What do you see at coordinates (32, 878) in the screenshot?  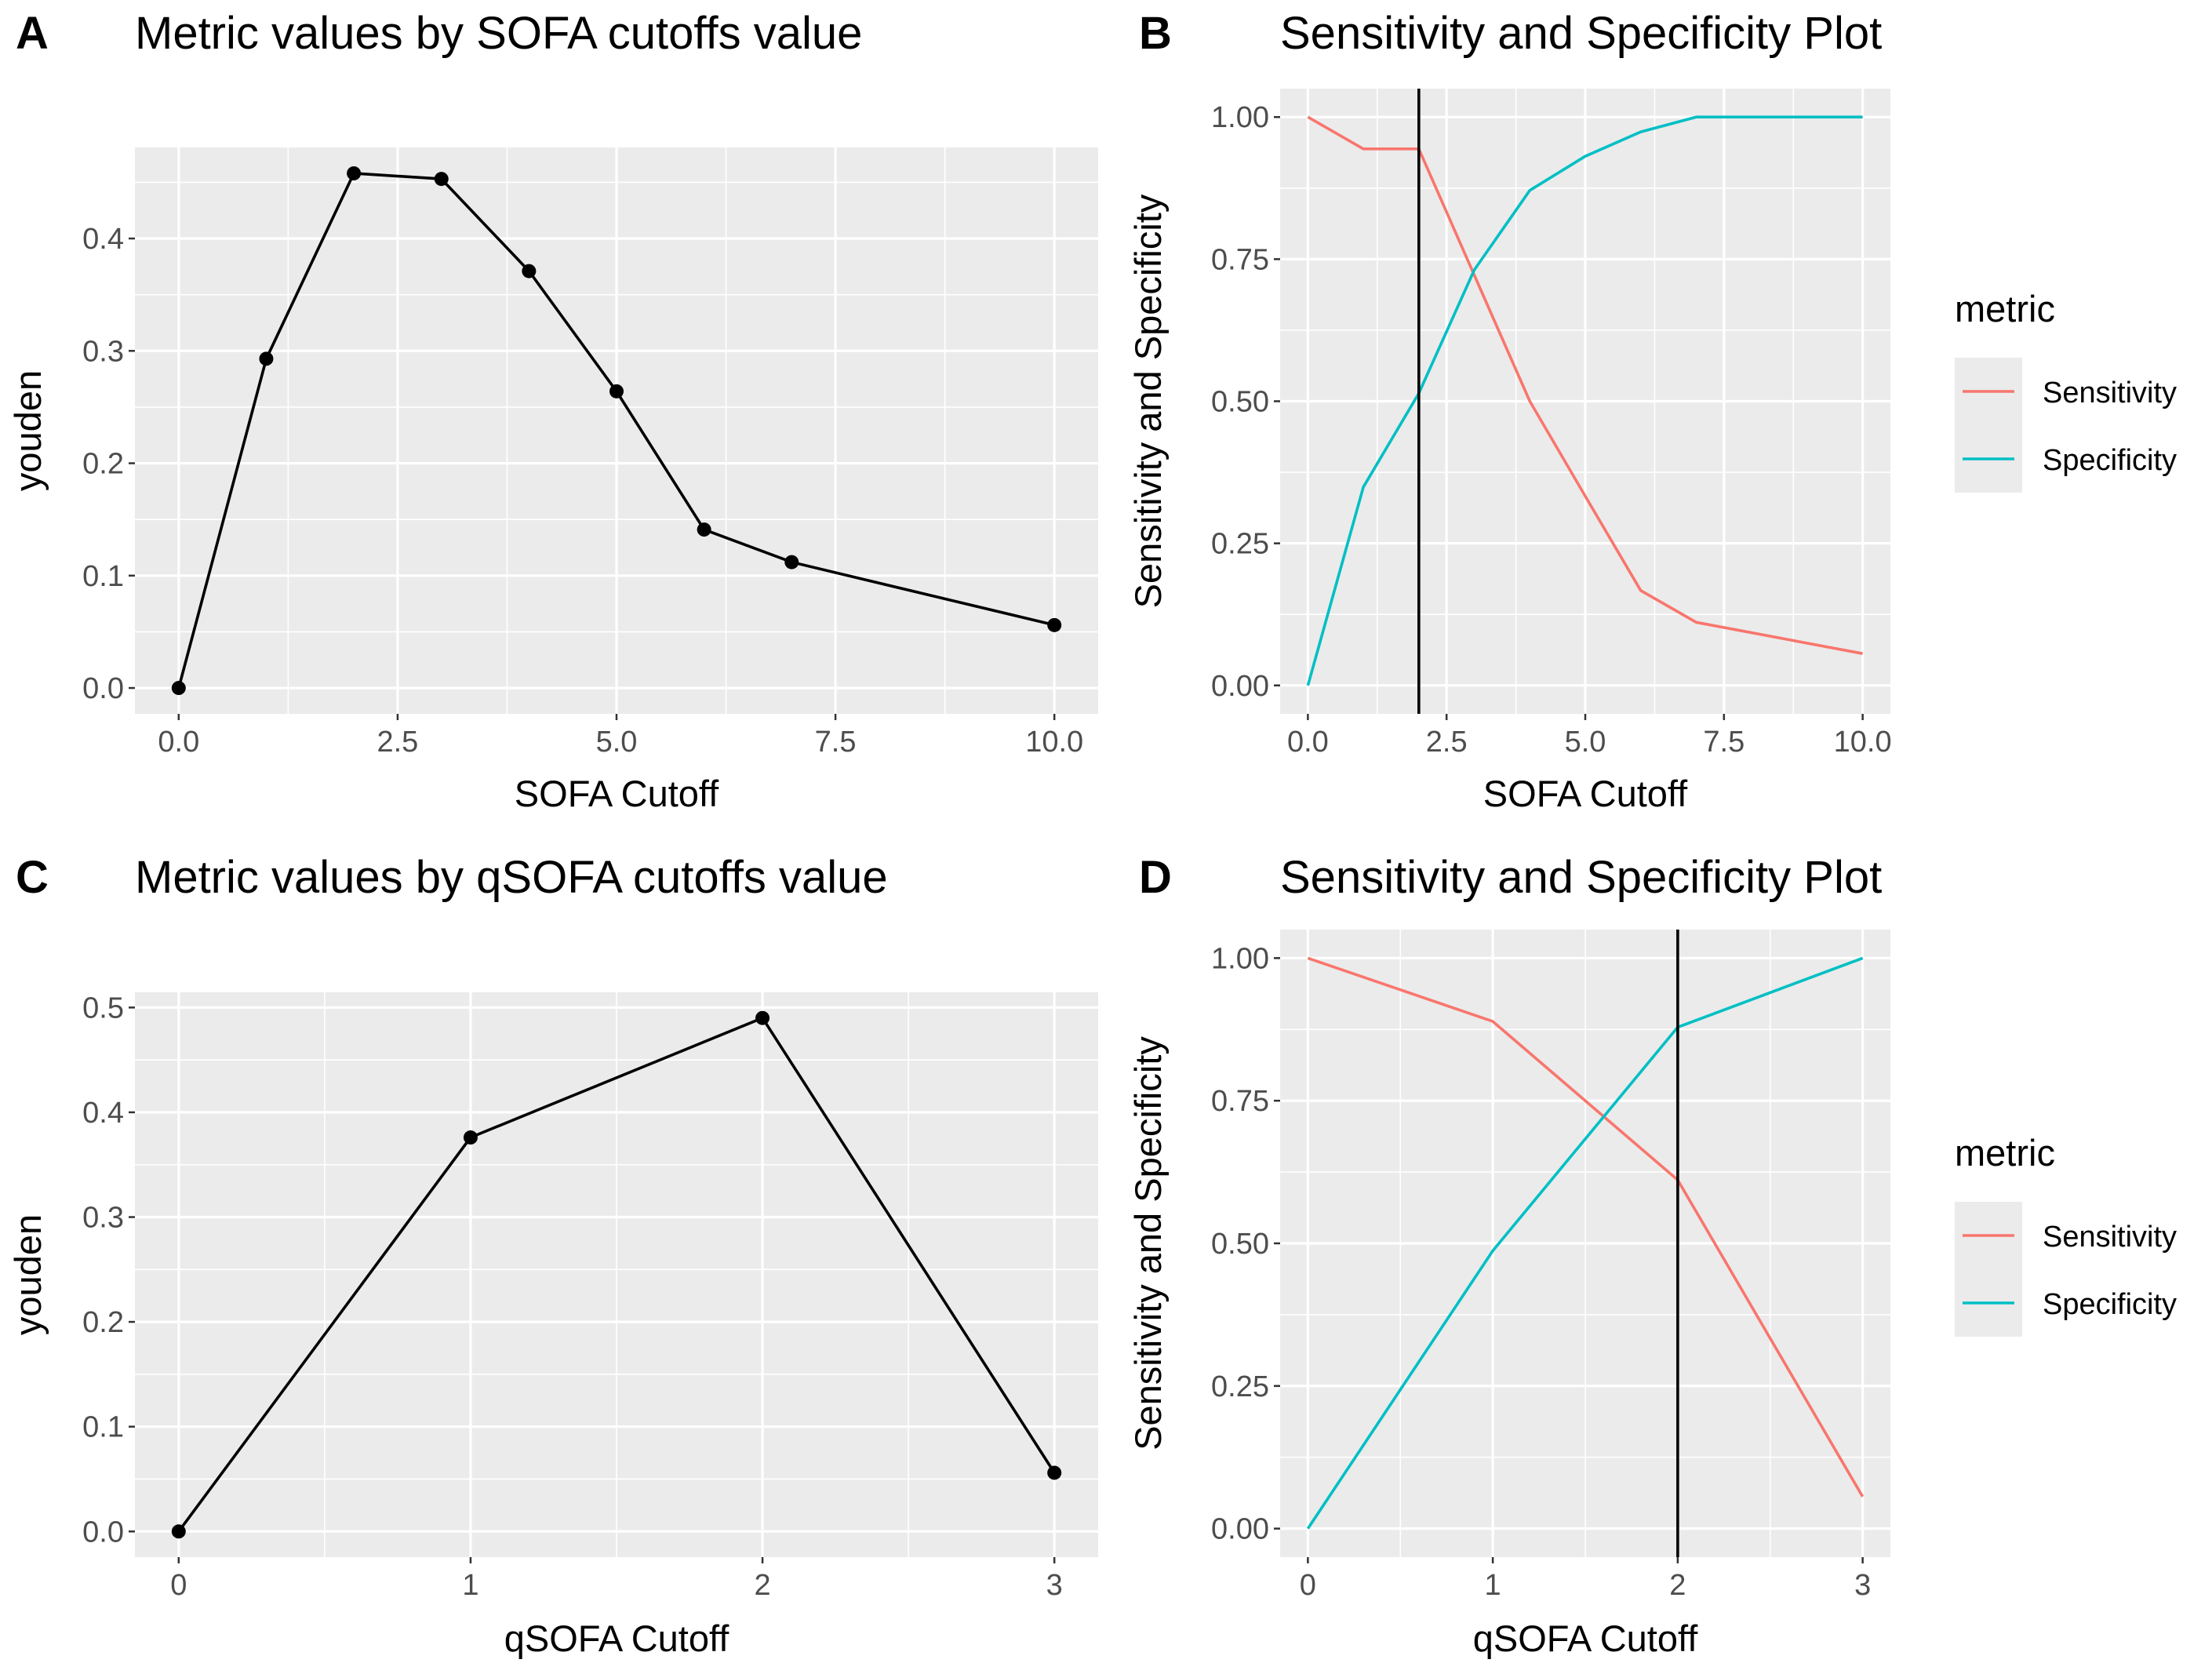 I see `panel-letter: C` at bounding box center [32, 878].